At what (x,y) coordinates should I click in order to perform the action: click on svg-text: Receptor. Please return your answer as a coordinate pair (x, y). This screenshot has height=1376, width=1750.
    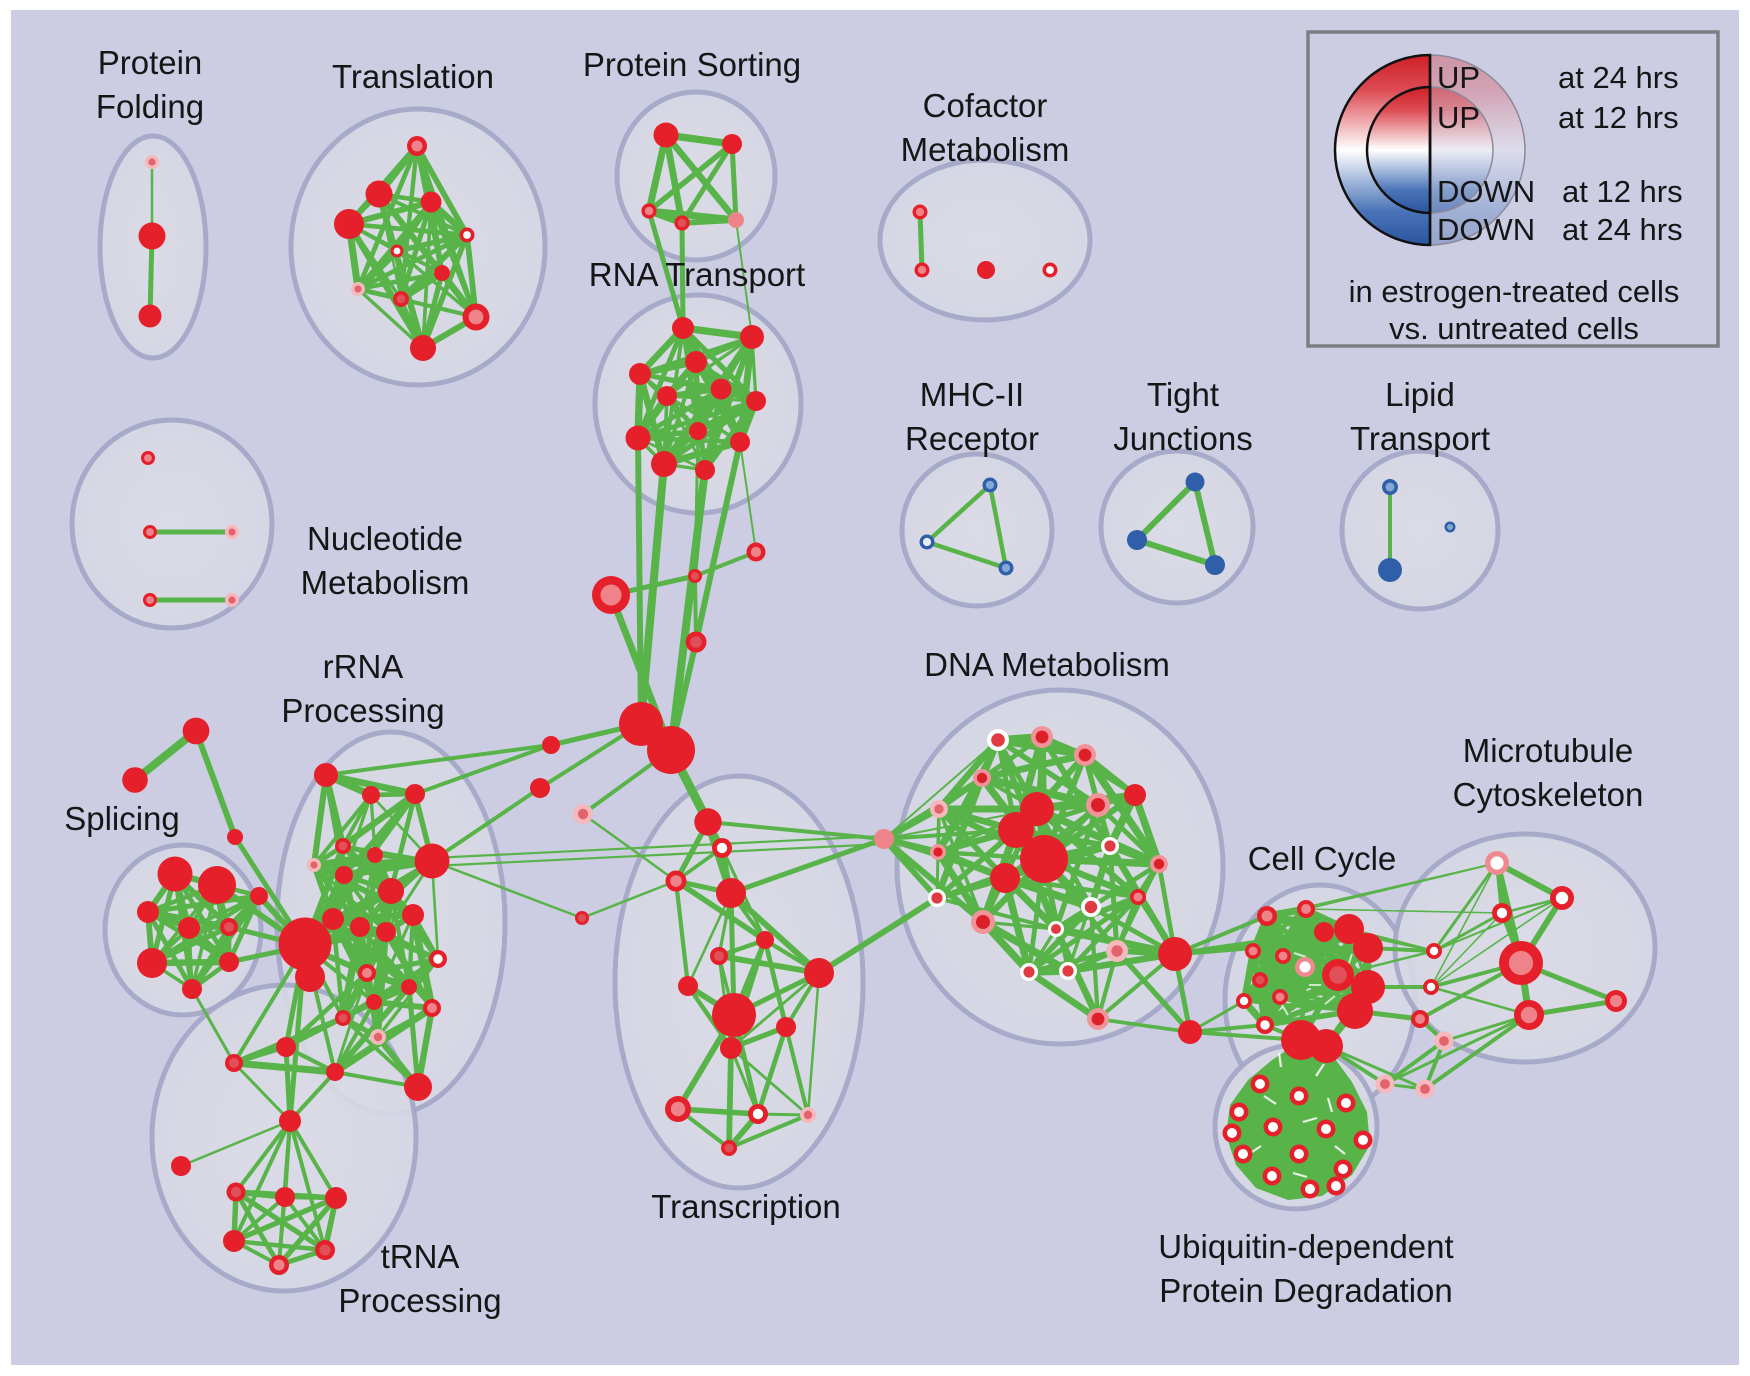
    Looking at the image, I should click on (972, 438).